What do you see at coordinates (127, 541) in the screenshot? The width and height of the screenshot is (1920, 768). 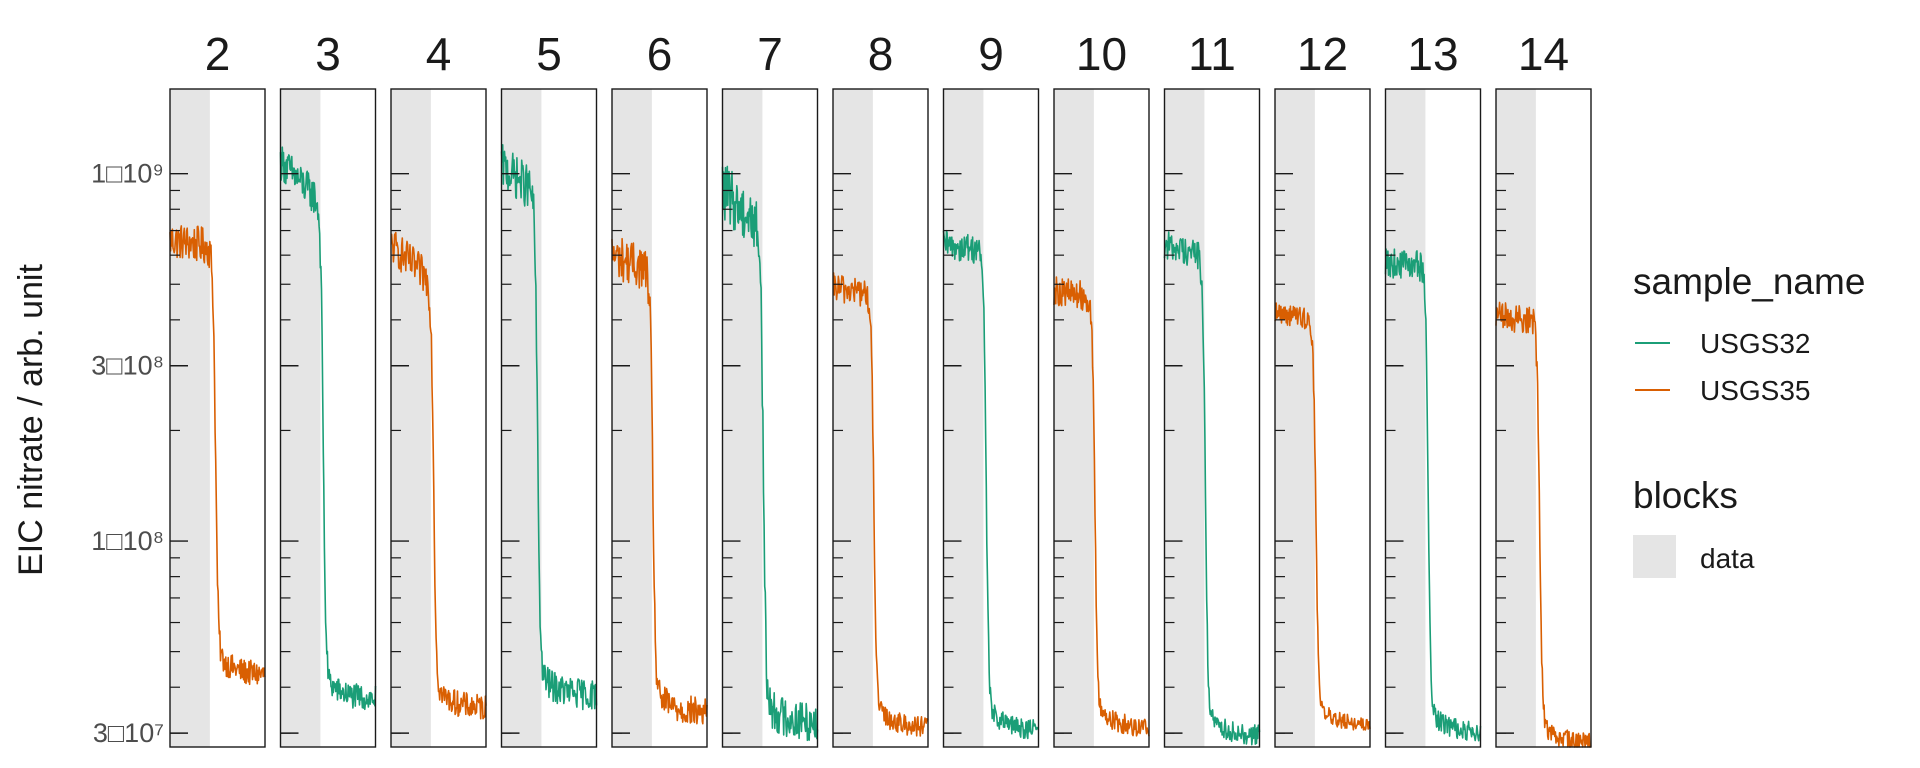 I see `y-tick-label: 1□10⁸` at bounding box center [127, 541].